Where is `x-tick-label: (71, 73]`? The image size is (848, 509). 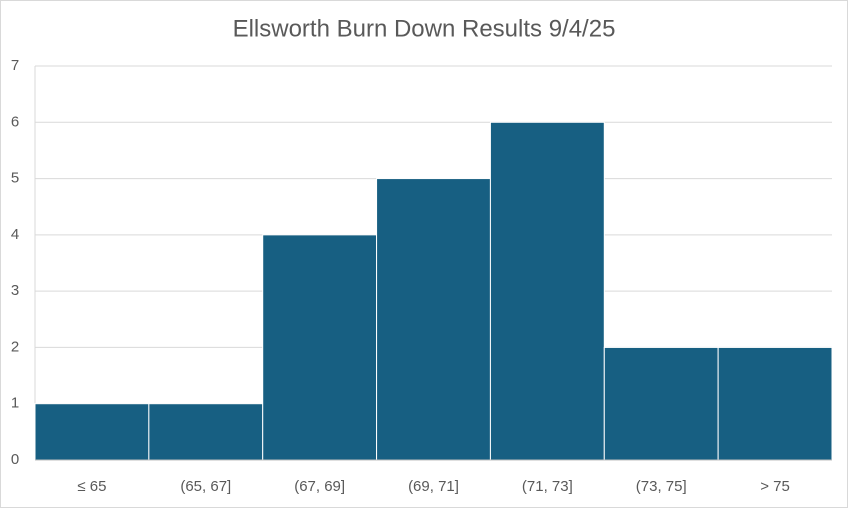
x-tick-label: (71, 73] is located at coordinates (547, 486).